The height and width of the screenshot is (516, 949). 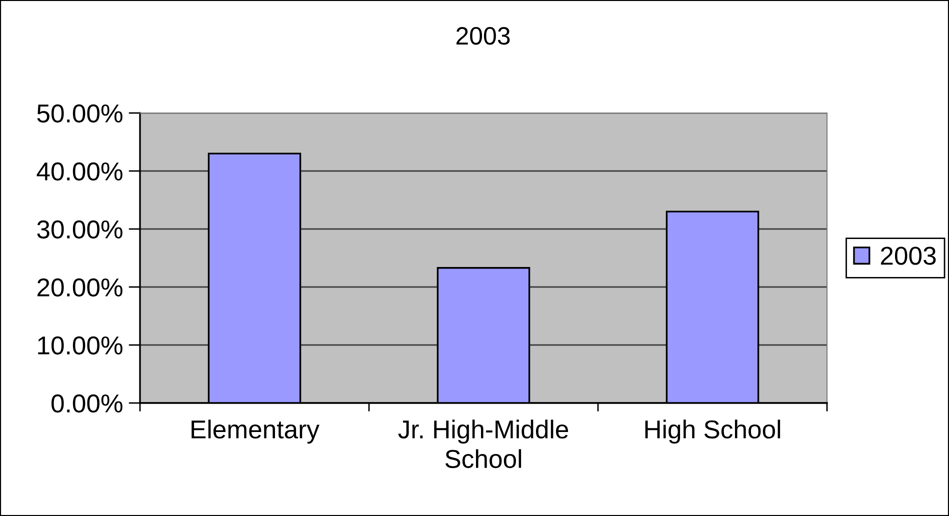 I want to click on y-tick-label: 0.00%, so click(x=86, y=403).